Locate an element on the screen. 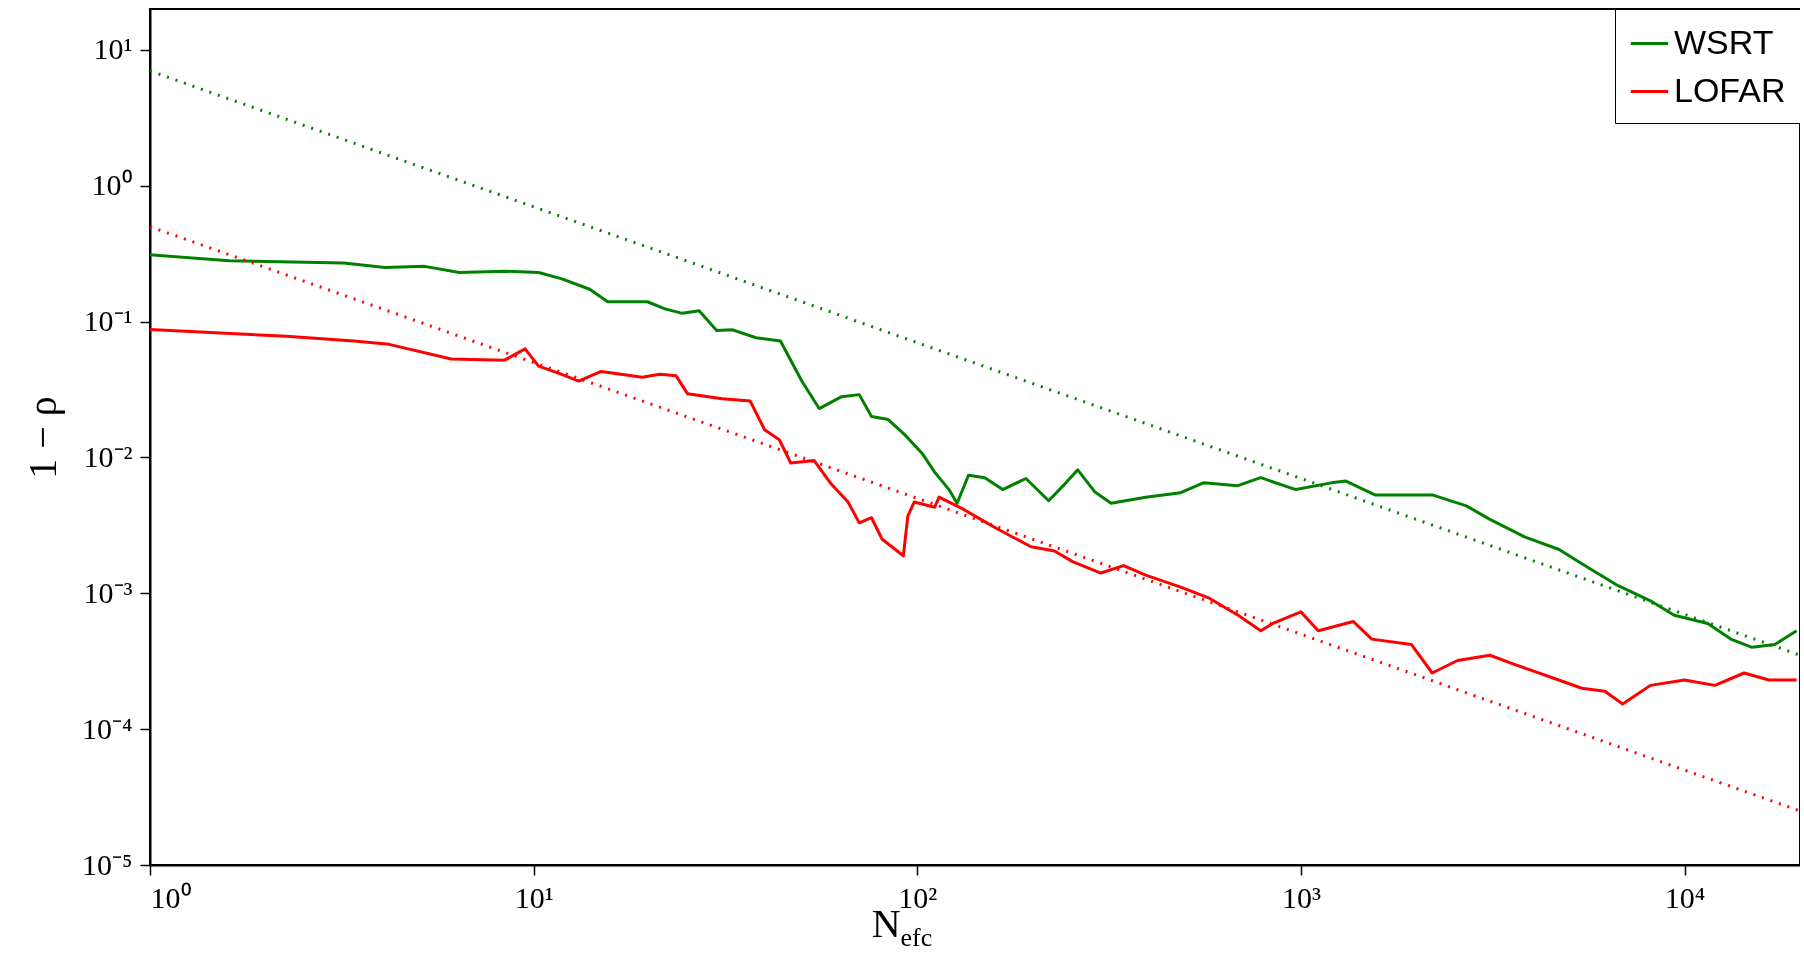 The height and width of the screenshot is (963, 1804). x-tick-label: 10⁴ is located at coordinates (1685, 897).